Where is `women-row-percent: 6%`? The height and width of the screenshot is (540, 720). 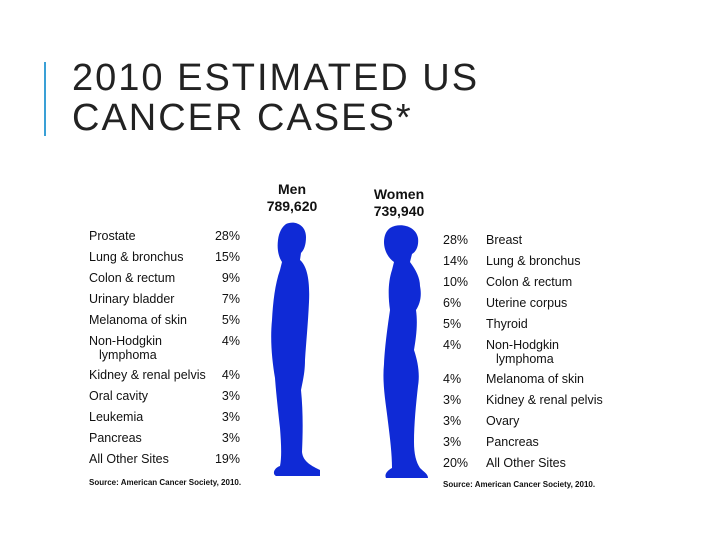 women-row-percent: 6% is located at coordinates (452, 303).